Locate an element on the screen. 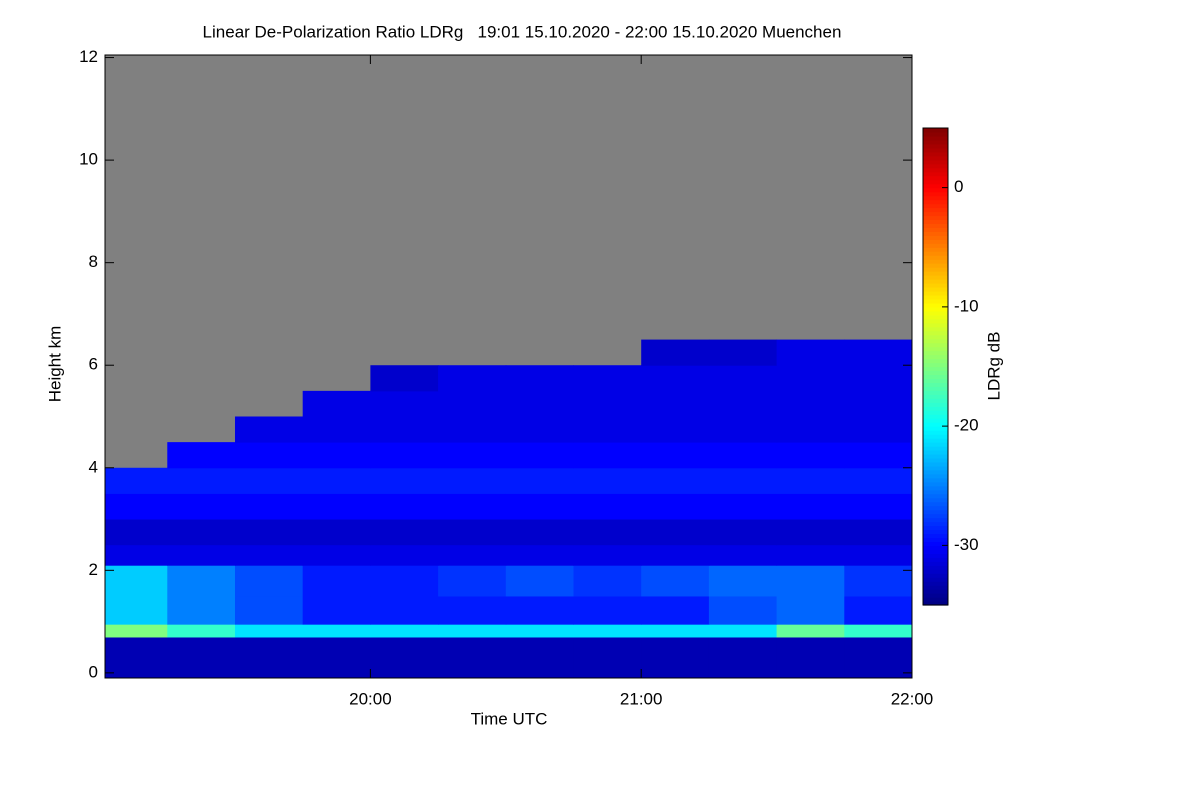 This screenshot has height=805, width=1200. x-axis-label: Time UTC is located at coordinates (509, 718).